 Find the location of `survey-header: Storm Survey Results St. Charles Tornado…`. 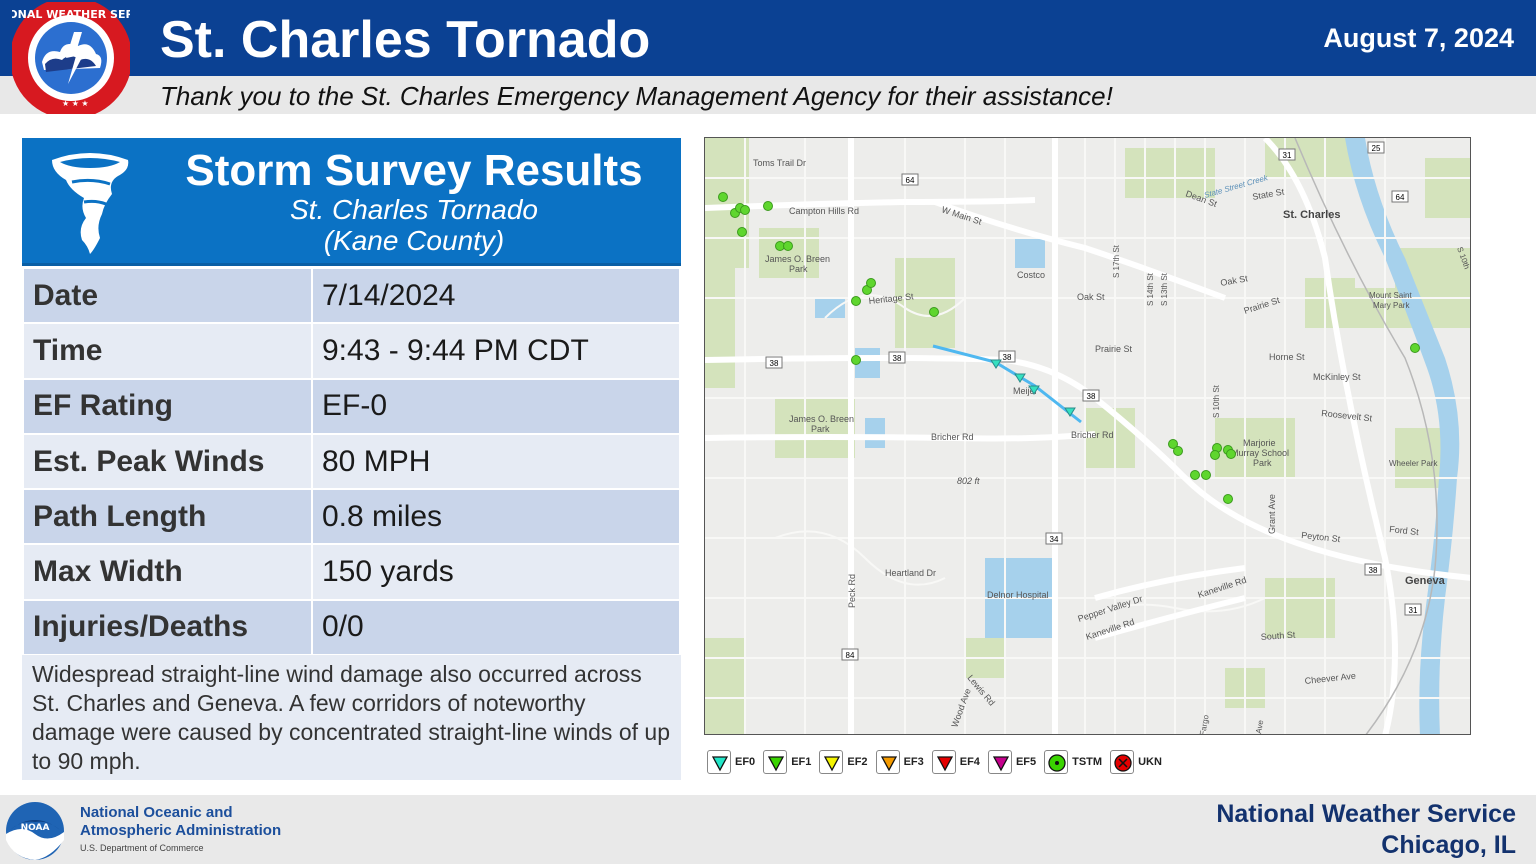

survey-header: Storm Survey Results St. Charles Tornado… is located at coordinates (351, 202).